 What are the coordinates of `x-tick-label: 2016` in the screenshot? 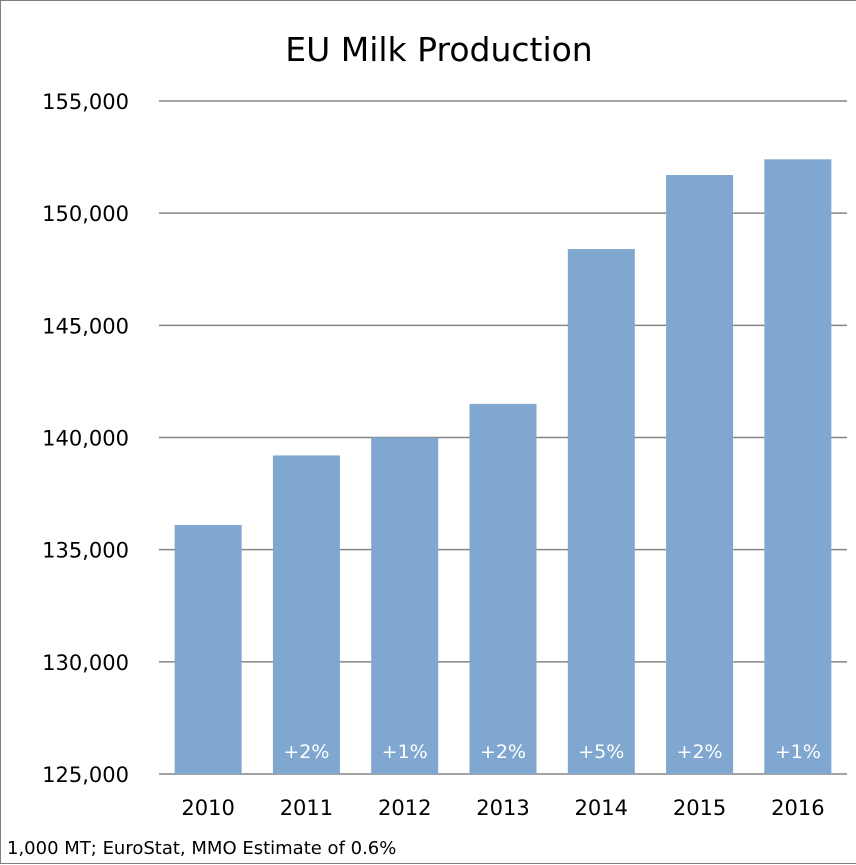 It's located at (797, 808).